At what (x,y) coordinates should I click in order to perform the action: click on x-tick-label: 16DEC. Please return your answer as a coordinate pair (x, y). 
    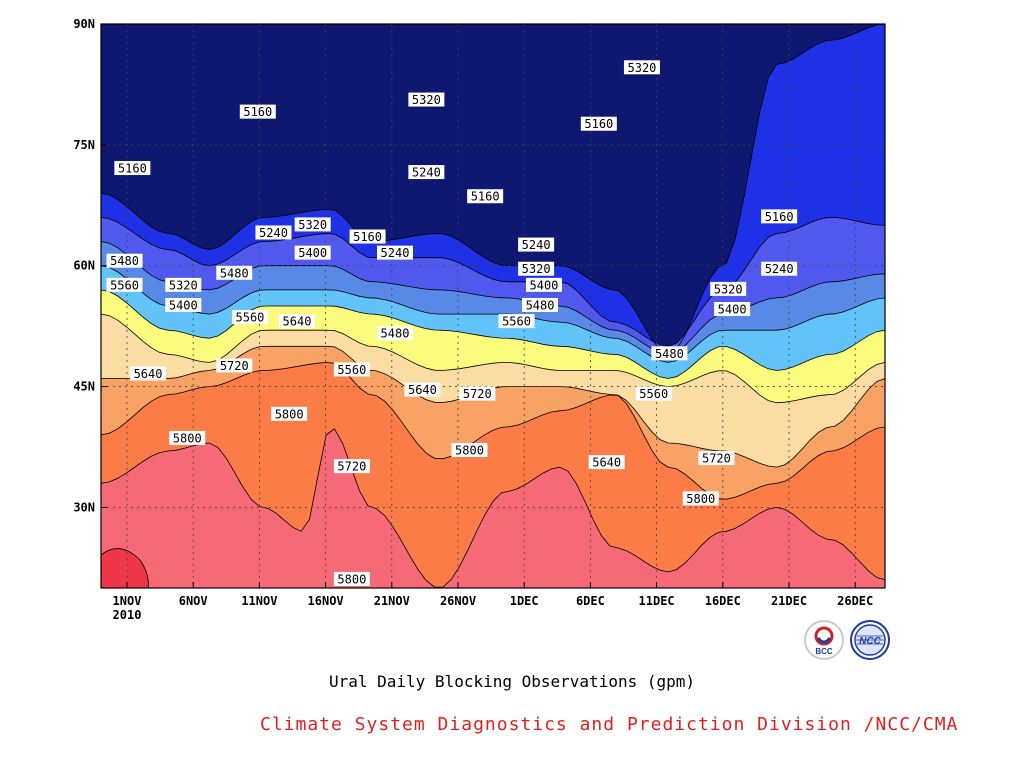
    Looking at the image, I should click on (723, 601).